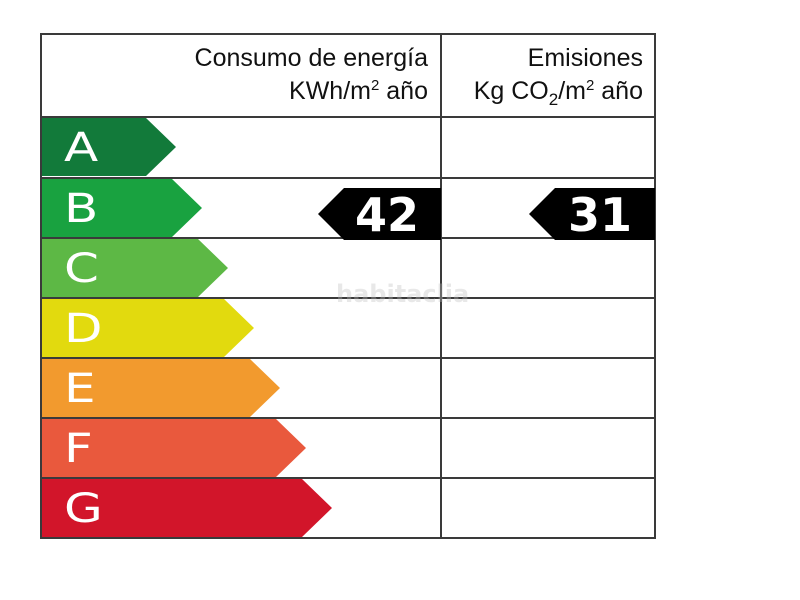  I want to click on consumo-value: 42, so click(386, 215).